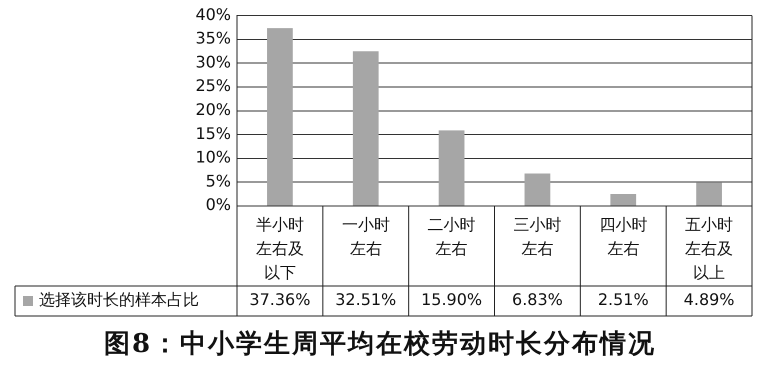 This screenshot has width=760, height=374. I want to click on y-tick-label: 5%, so click(218, 180).